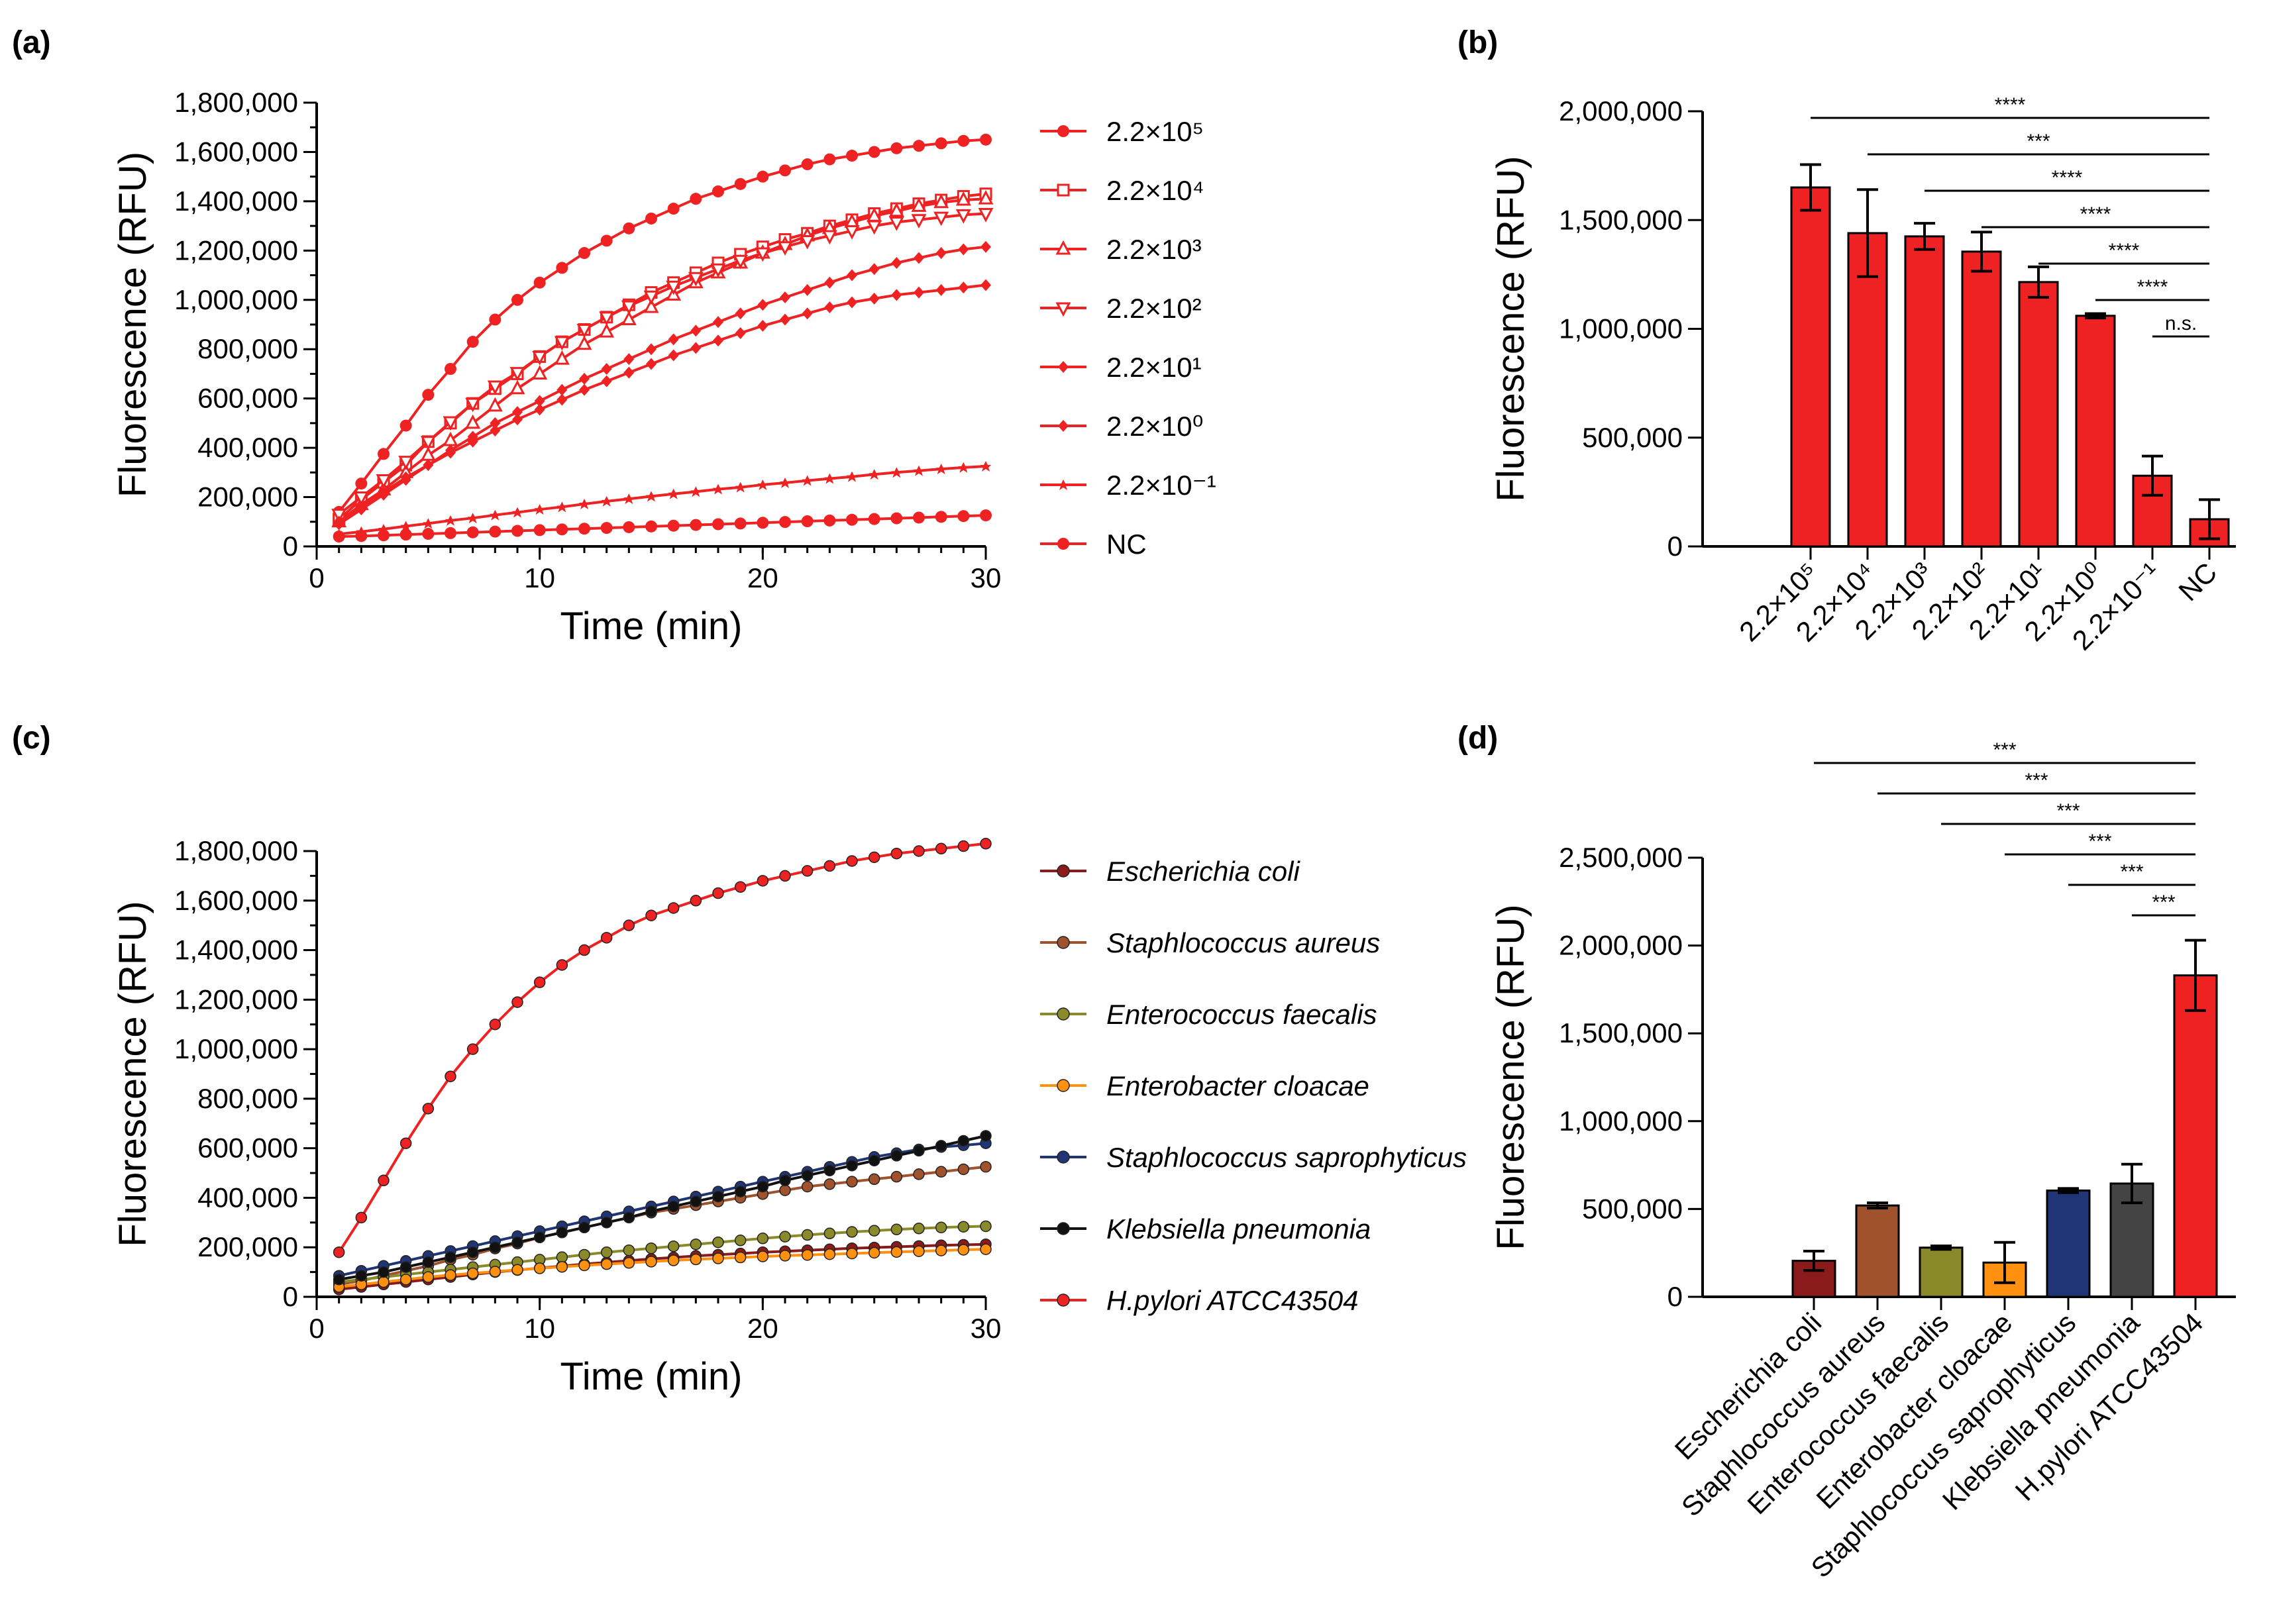 Image resolution: width=2271 pixels, height=1624 pixels. Describe the element at coordinates (248, 1098) in the screenshot. I see `y-tick-label: 800,000` at that location.